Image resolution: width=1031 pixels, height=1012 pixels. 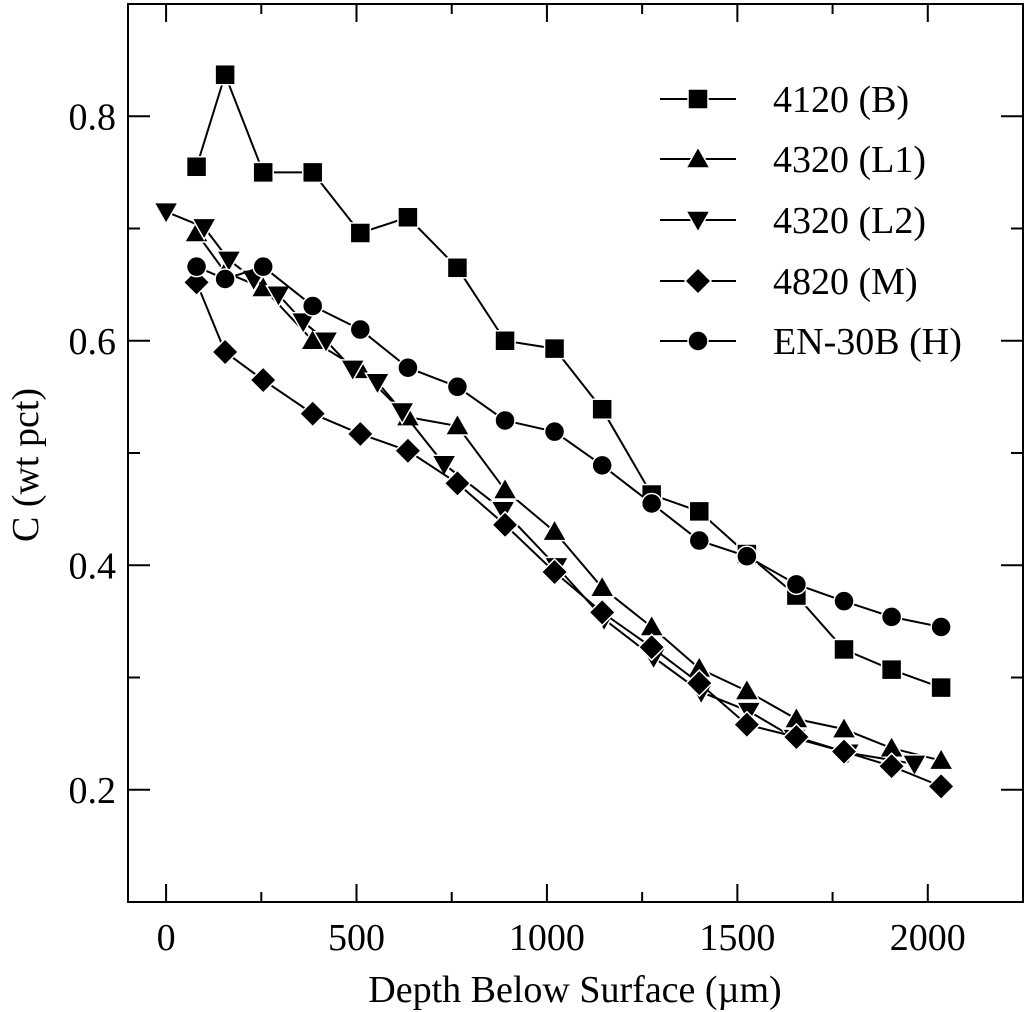 I want to click on legend-item: 4320 (L2), so click(x=793, y=221).